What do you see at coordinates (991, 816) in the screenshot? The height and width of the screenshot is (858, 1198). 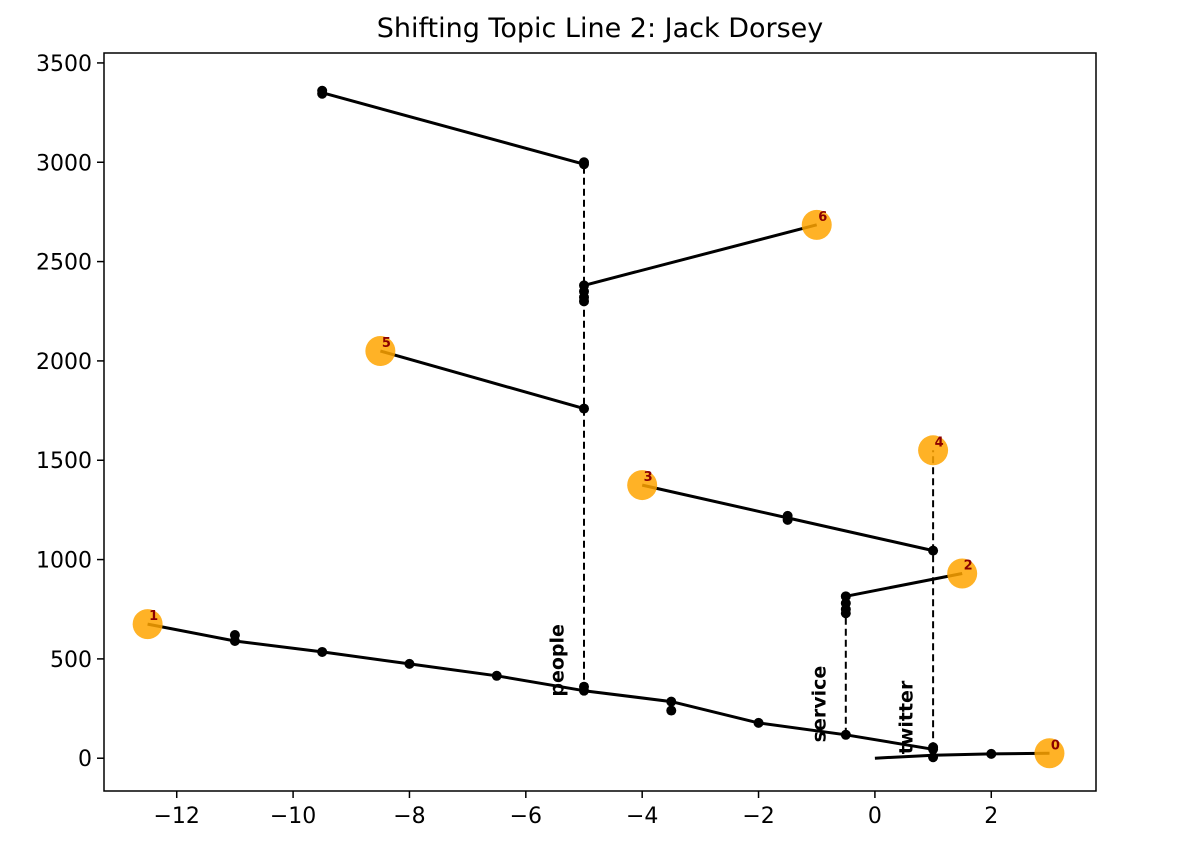 I see `x-tick-label: 2` at bounding box center [991, 816].